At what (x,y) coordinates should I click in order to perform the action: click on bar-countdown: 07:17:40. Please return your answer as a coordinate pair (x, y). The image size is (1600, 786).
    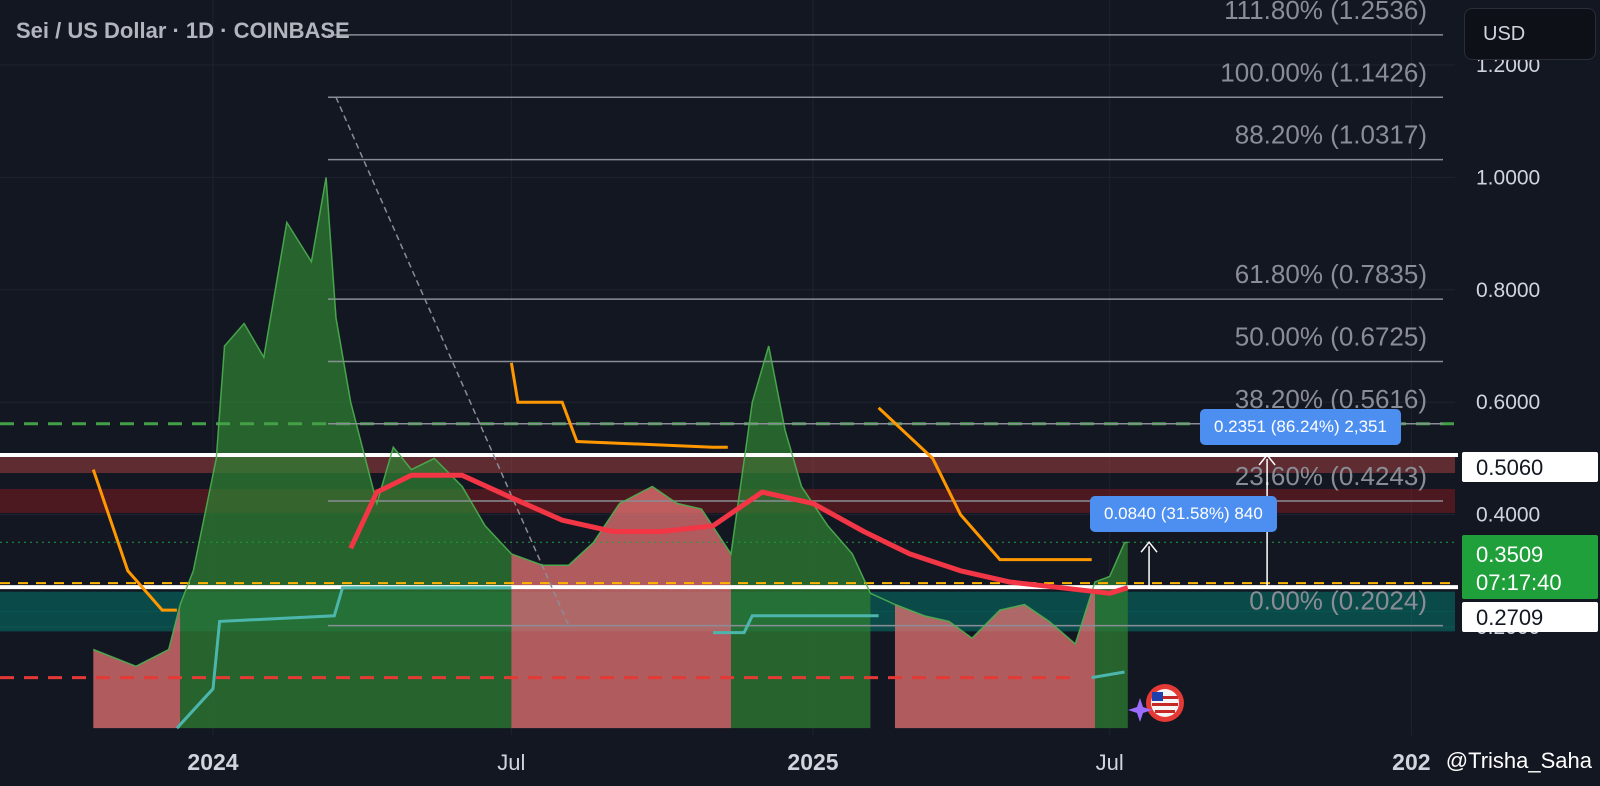
    Looking at the image, I should click on (1519, 582).